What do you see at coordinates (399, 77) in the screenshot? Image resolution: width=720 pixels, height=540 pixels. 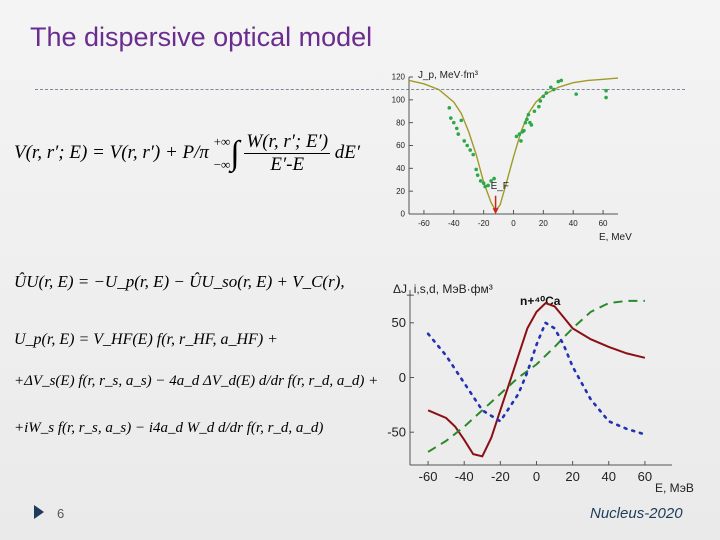 I see `y-tick-label: 120` at bounding box center [399, 77].